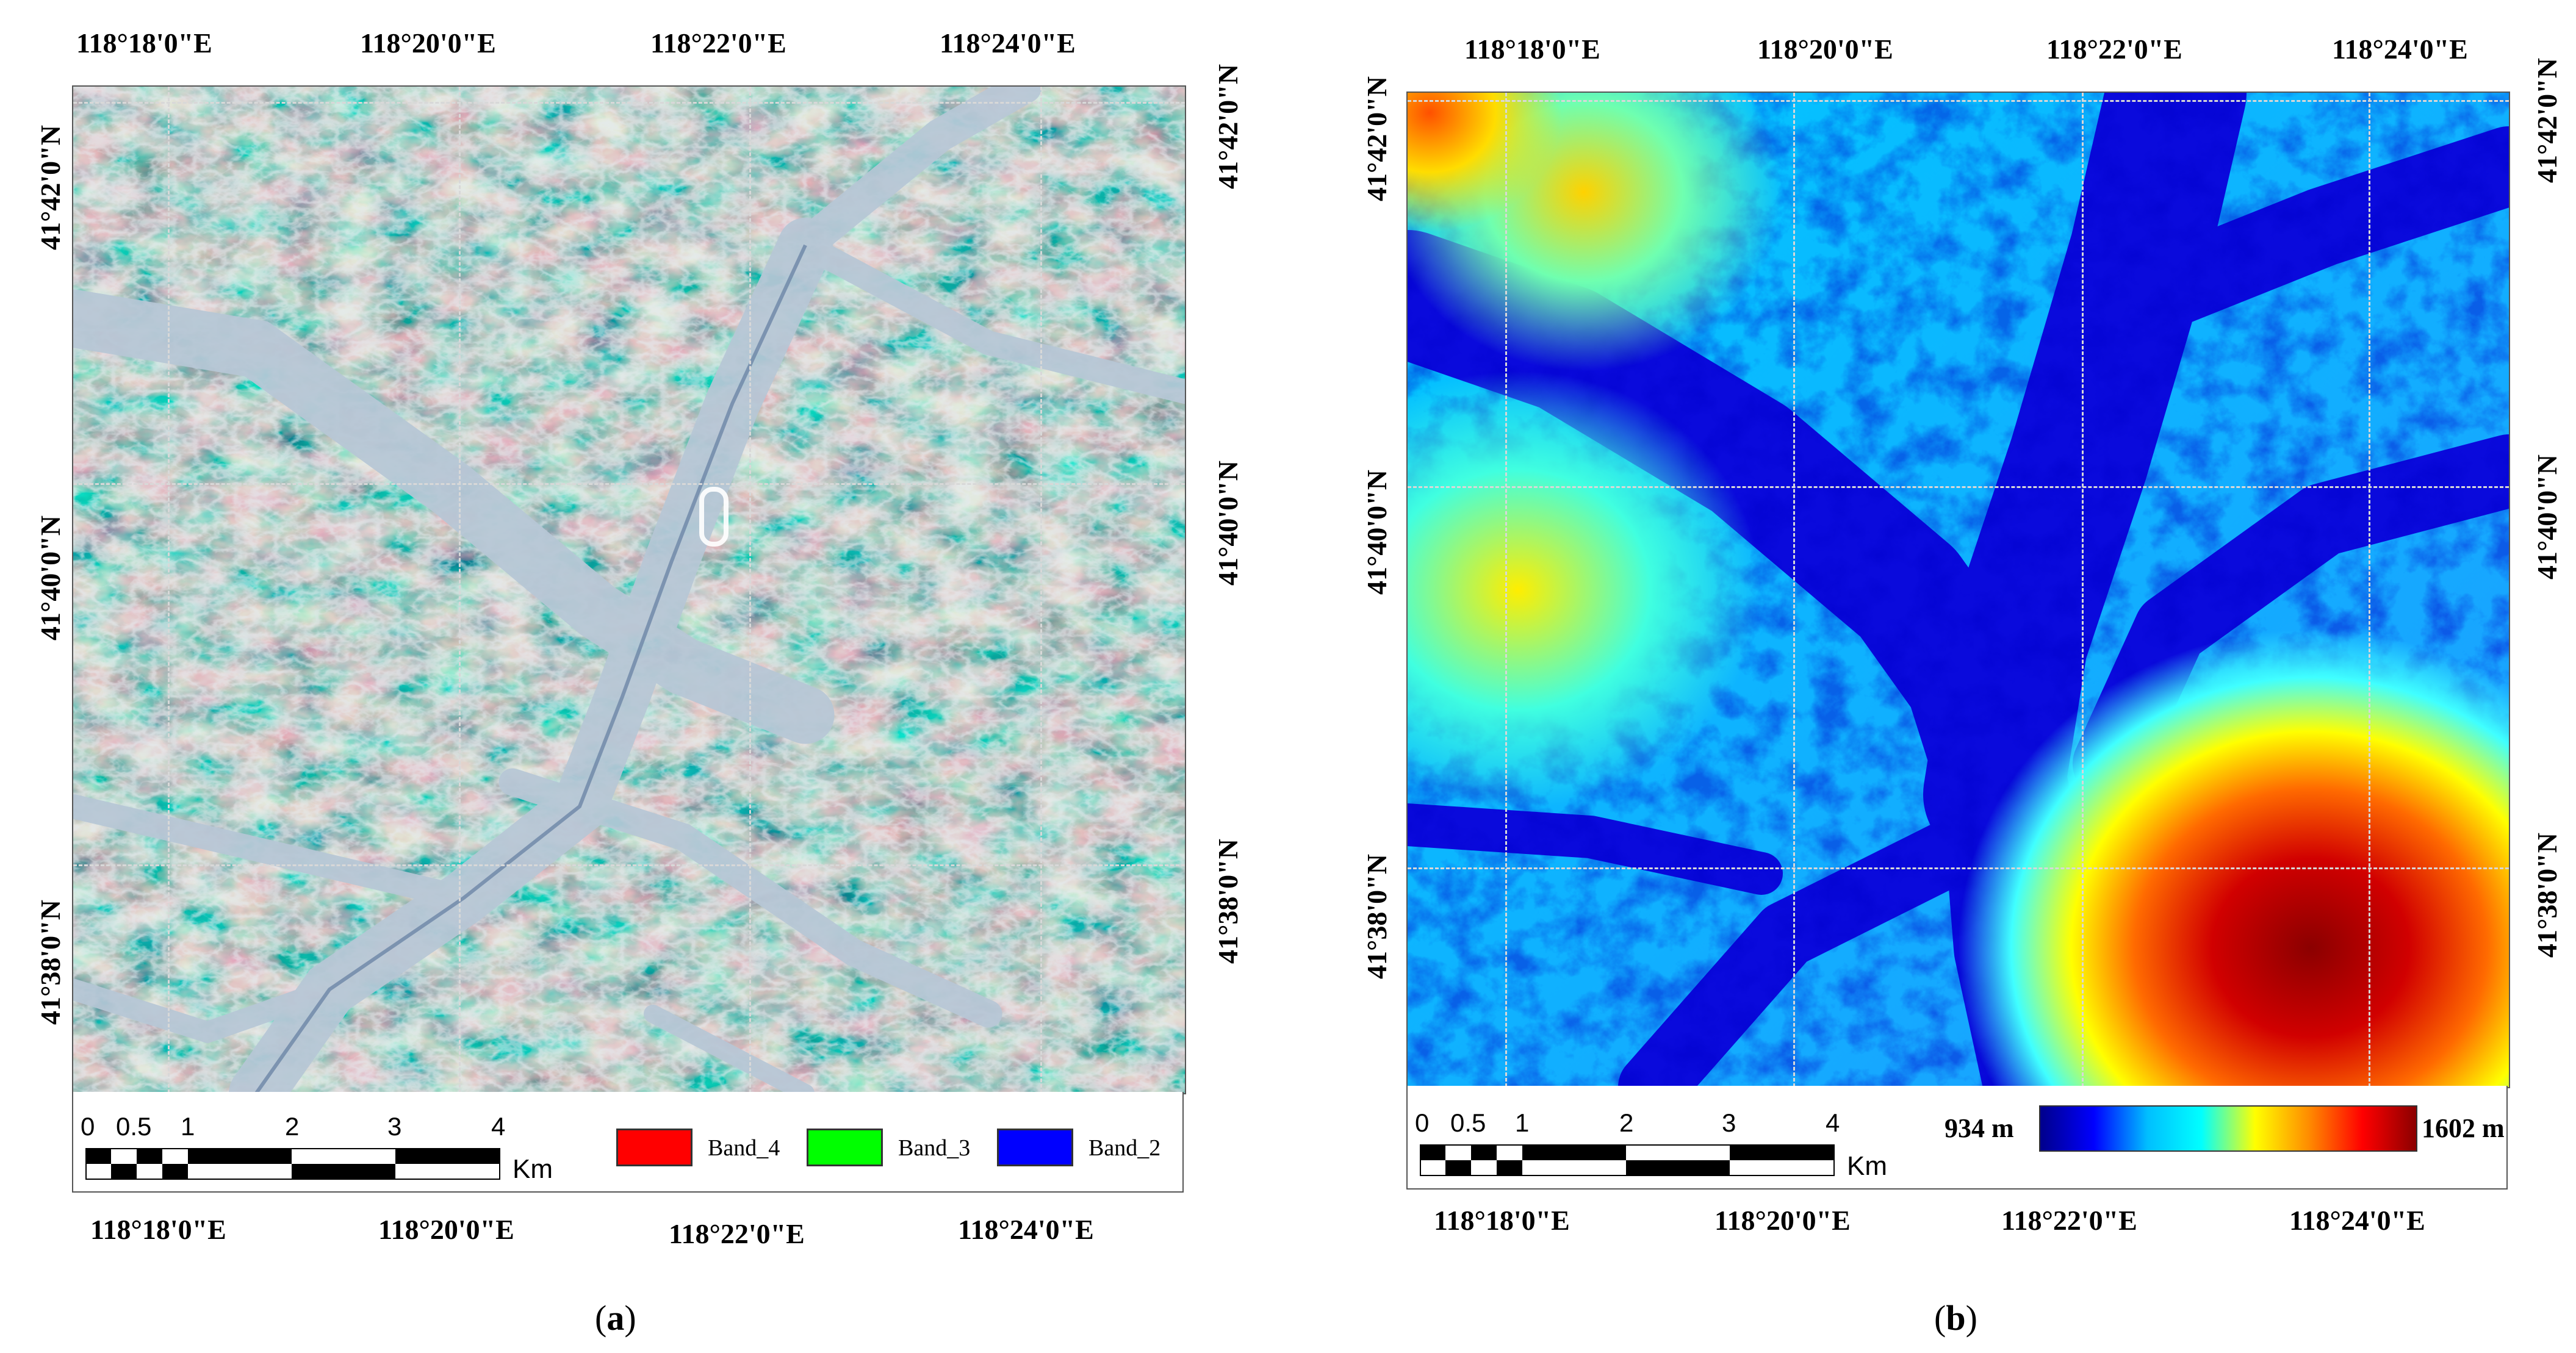 The height and width of the screenshot is (1353, 2576). I want to click on panel-caption: (a), so click(615, 1318).